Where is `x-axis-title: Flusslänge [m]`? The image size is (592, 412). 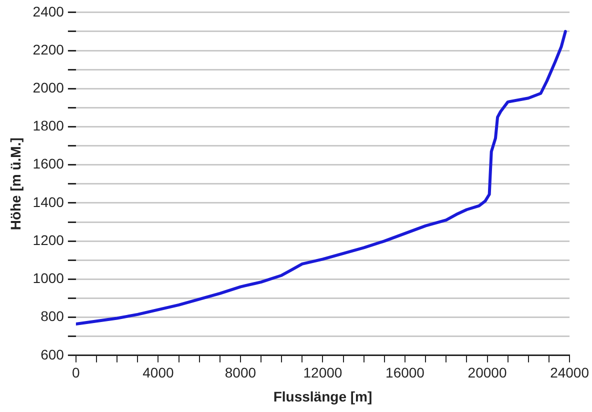 x-axis-title: Flusslänge [m] is located at coordinates (322, 396).